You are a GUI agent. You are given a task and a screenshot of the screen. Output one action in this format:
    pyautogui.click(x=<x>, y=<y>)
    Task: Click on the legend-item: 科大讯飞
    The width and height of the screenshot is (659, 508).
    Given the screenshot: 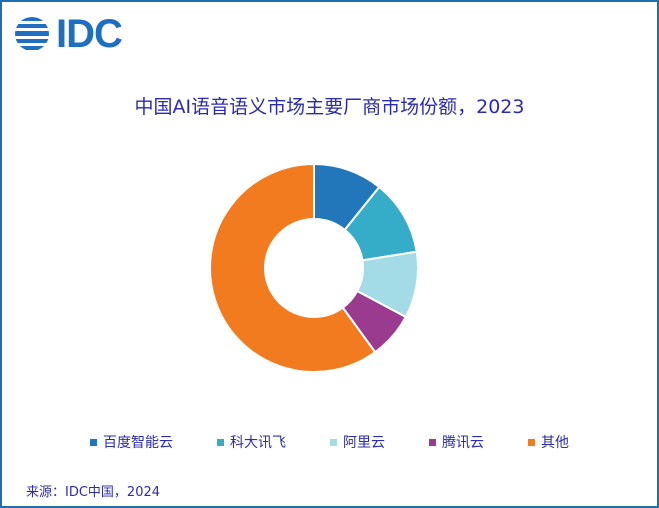 What is the action you would take?
    pyautogui.click(x=251, y=442)
    